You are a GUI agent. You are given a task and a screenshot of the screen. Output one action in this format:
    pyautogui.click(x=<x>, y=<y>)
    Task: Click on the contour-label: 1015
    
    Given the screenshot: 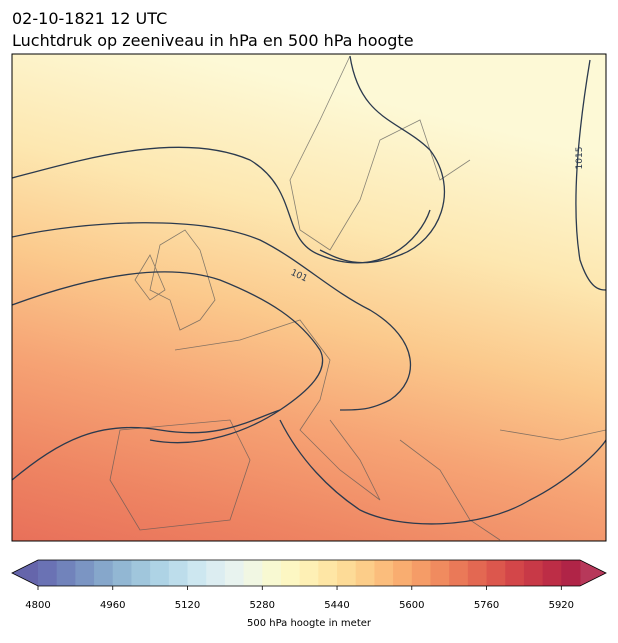 What is the action you would take?
    pyautogui.click(x=580, y=158)
    